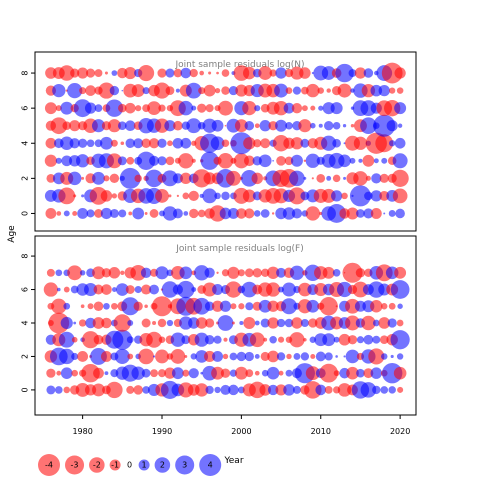 The height and width of the screenshot is (484, 480). Describe the element at coordinates (25, 356) in the screenshot. I see `y-tick-label: 2` at that location.